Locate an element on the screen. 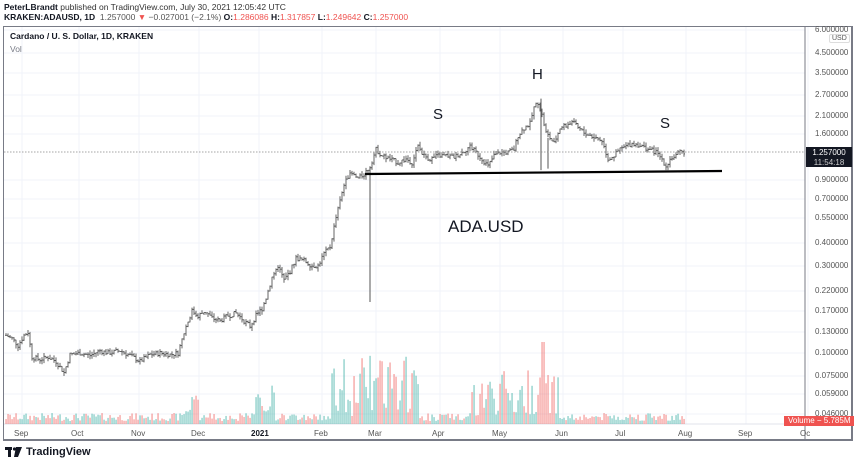 This screenshot has width=860, height=464. tradingview-logo: TradingView is located at coordinates (48, 452).